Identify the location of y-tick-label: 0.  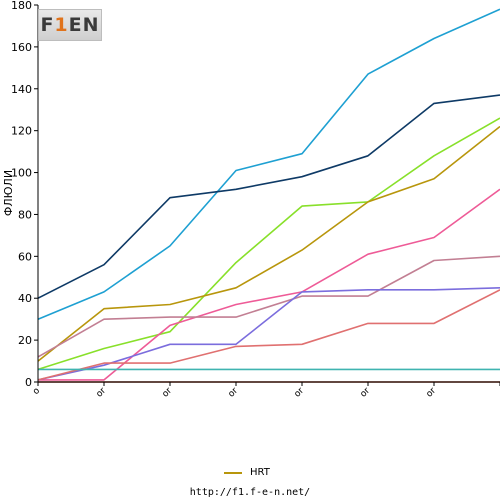
(28, 382).